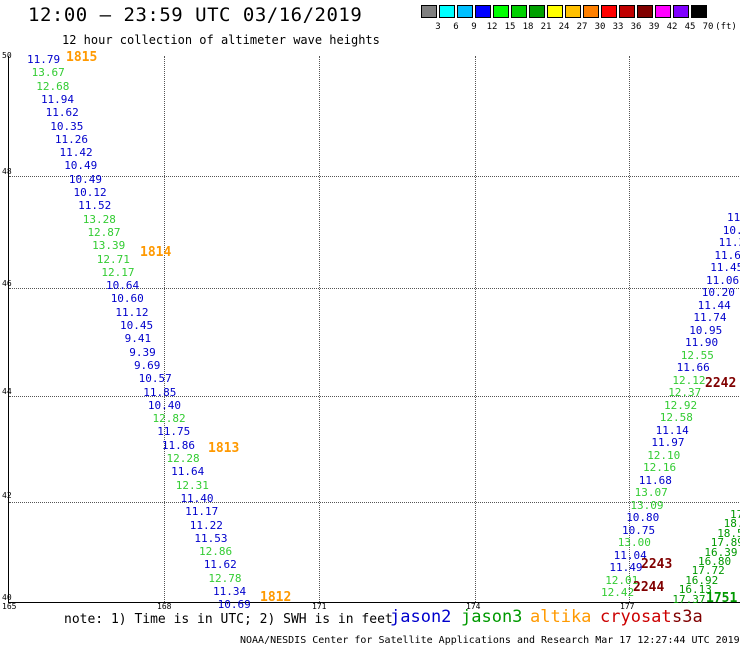 Image resolution: width=740 pixels, height=650 pixels. I want to click on wave-height-reading: 11.06, so click(723, 280).